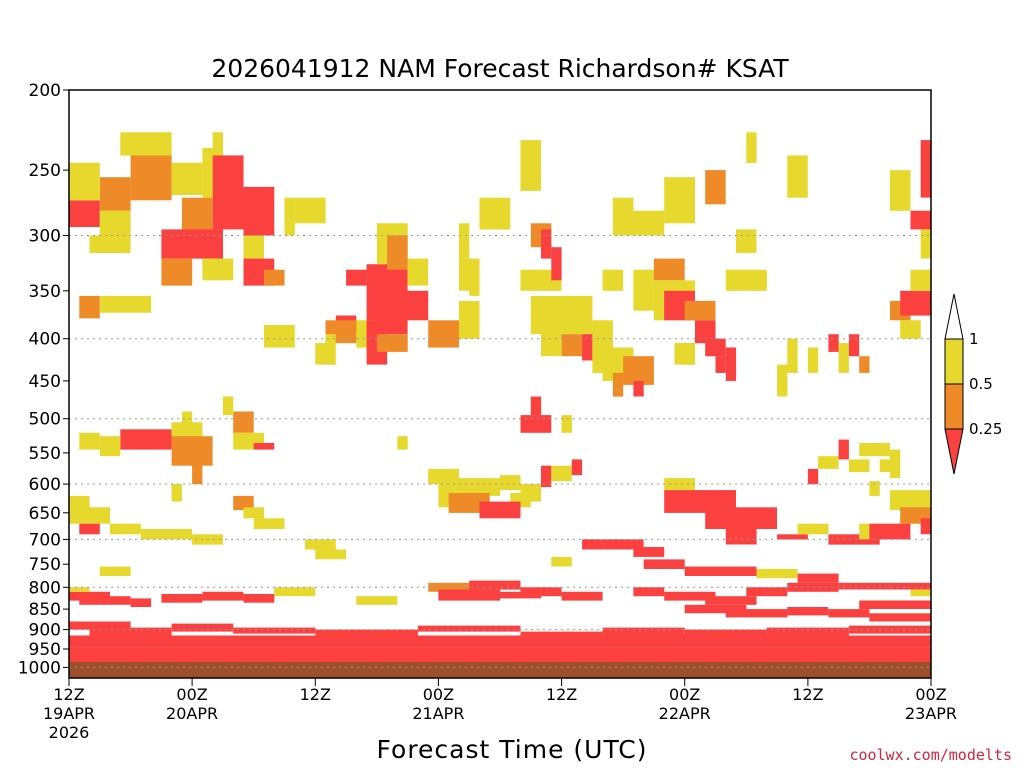 This screenshot has width=1024, height=768. What do you see at coordinates (315, 694) in the screenshot?
I see `x-tick-label: 12Z` at bounding box center [315, 694].